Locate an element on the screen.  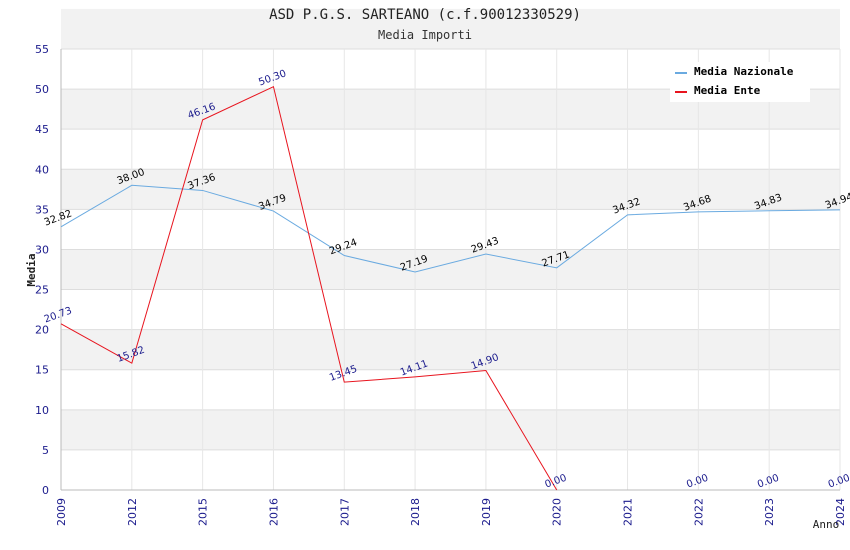
x-tick-label: 2023 is located at coordinates (769, 512).